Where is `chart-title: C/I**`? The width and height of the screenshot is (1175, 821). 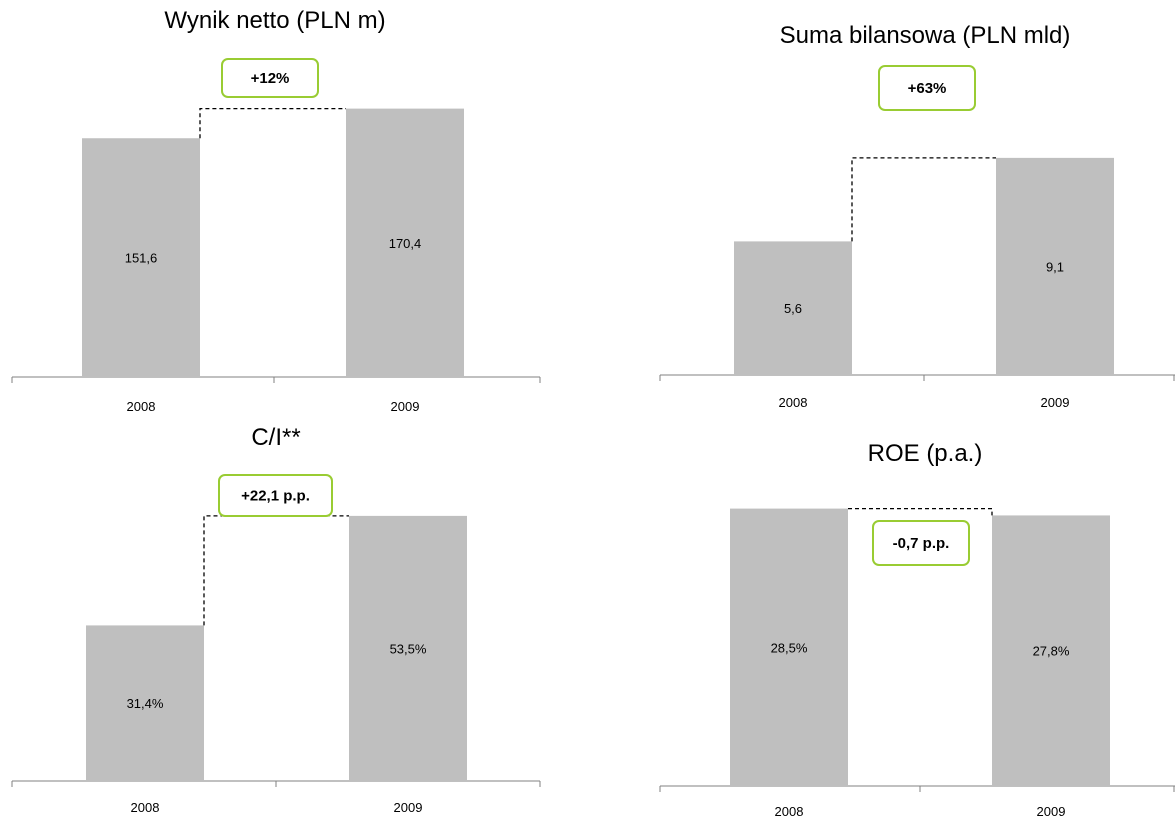 chart-title: C/I** is located at coordinates (275, 437).